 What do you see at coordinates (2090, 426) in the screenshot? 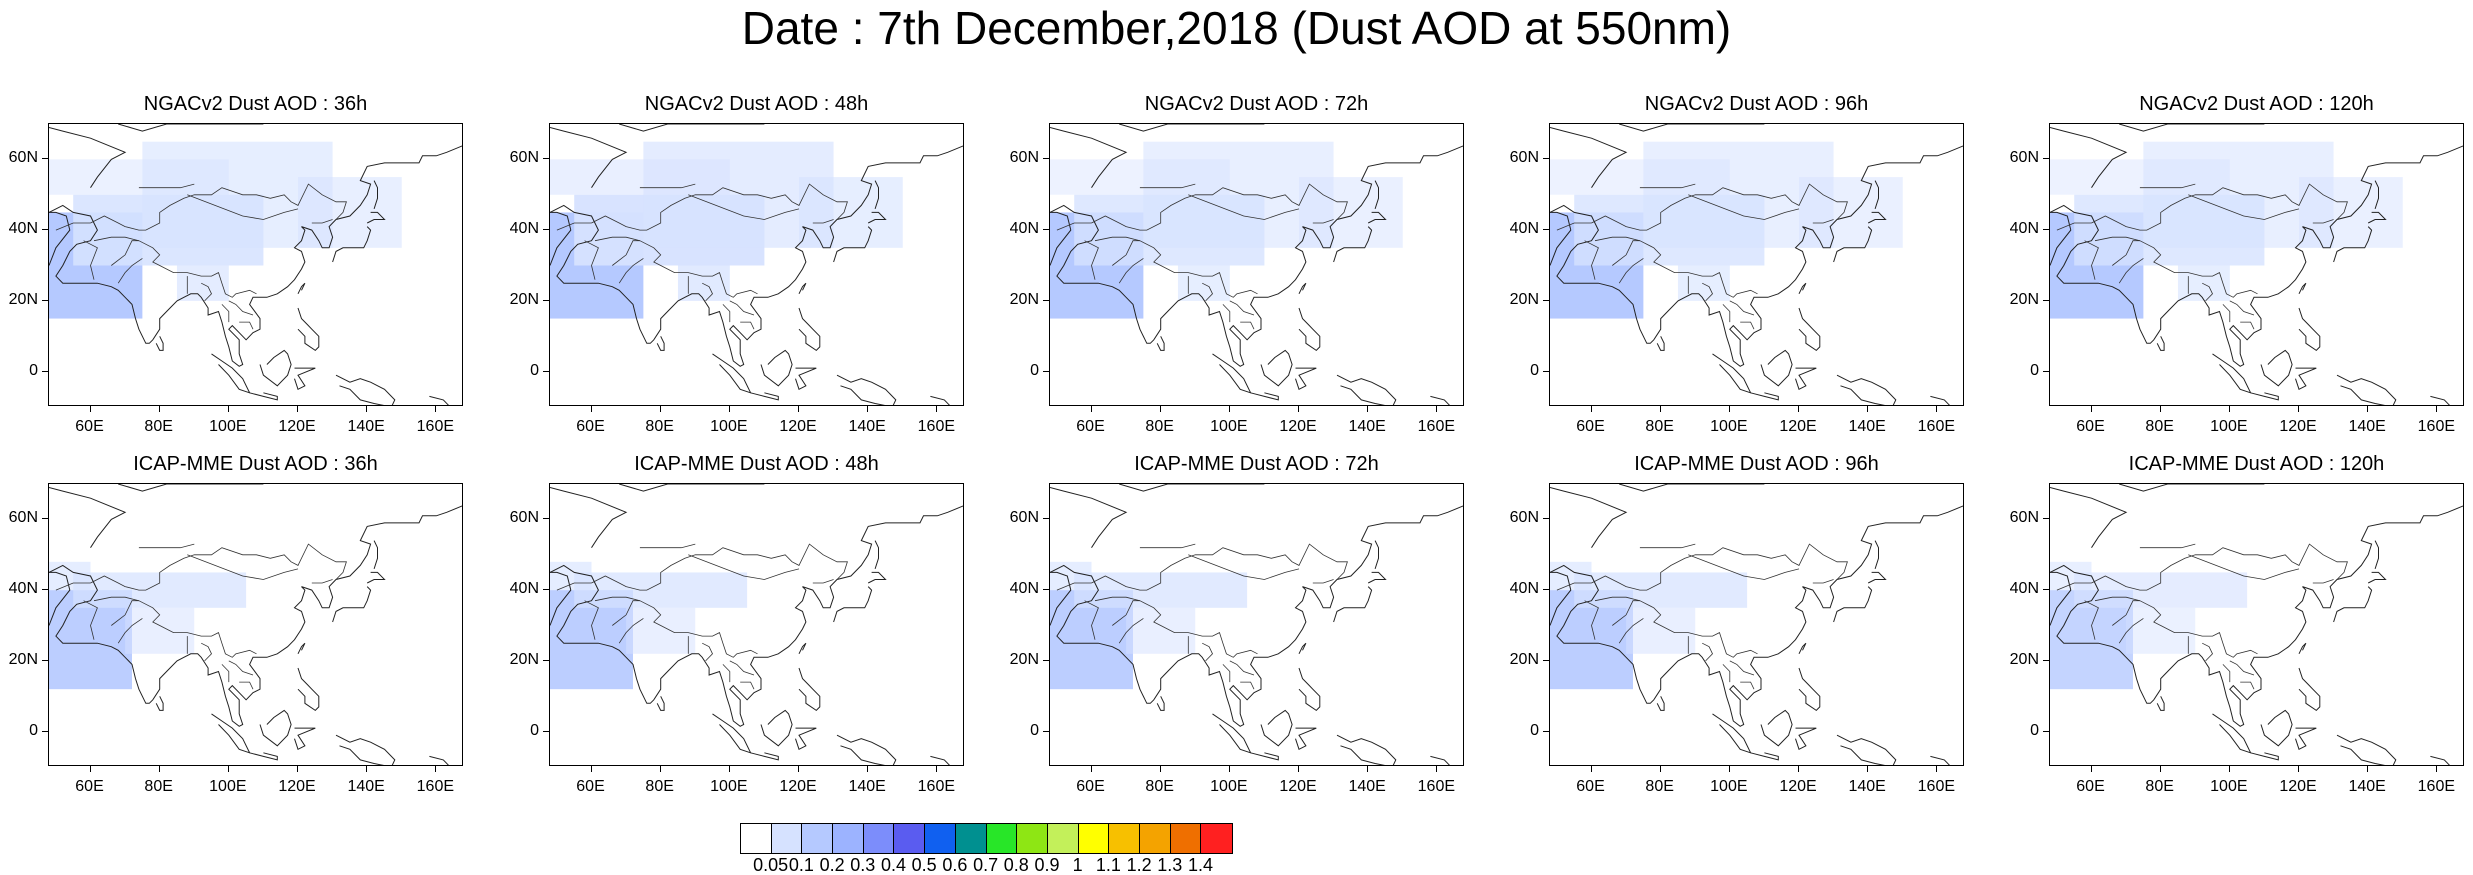
I see `longitude-tick-label: 60E` at bounding box center [2090, 426].